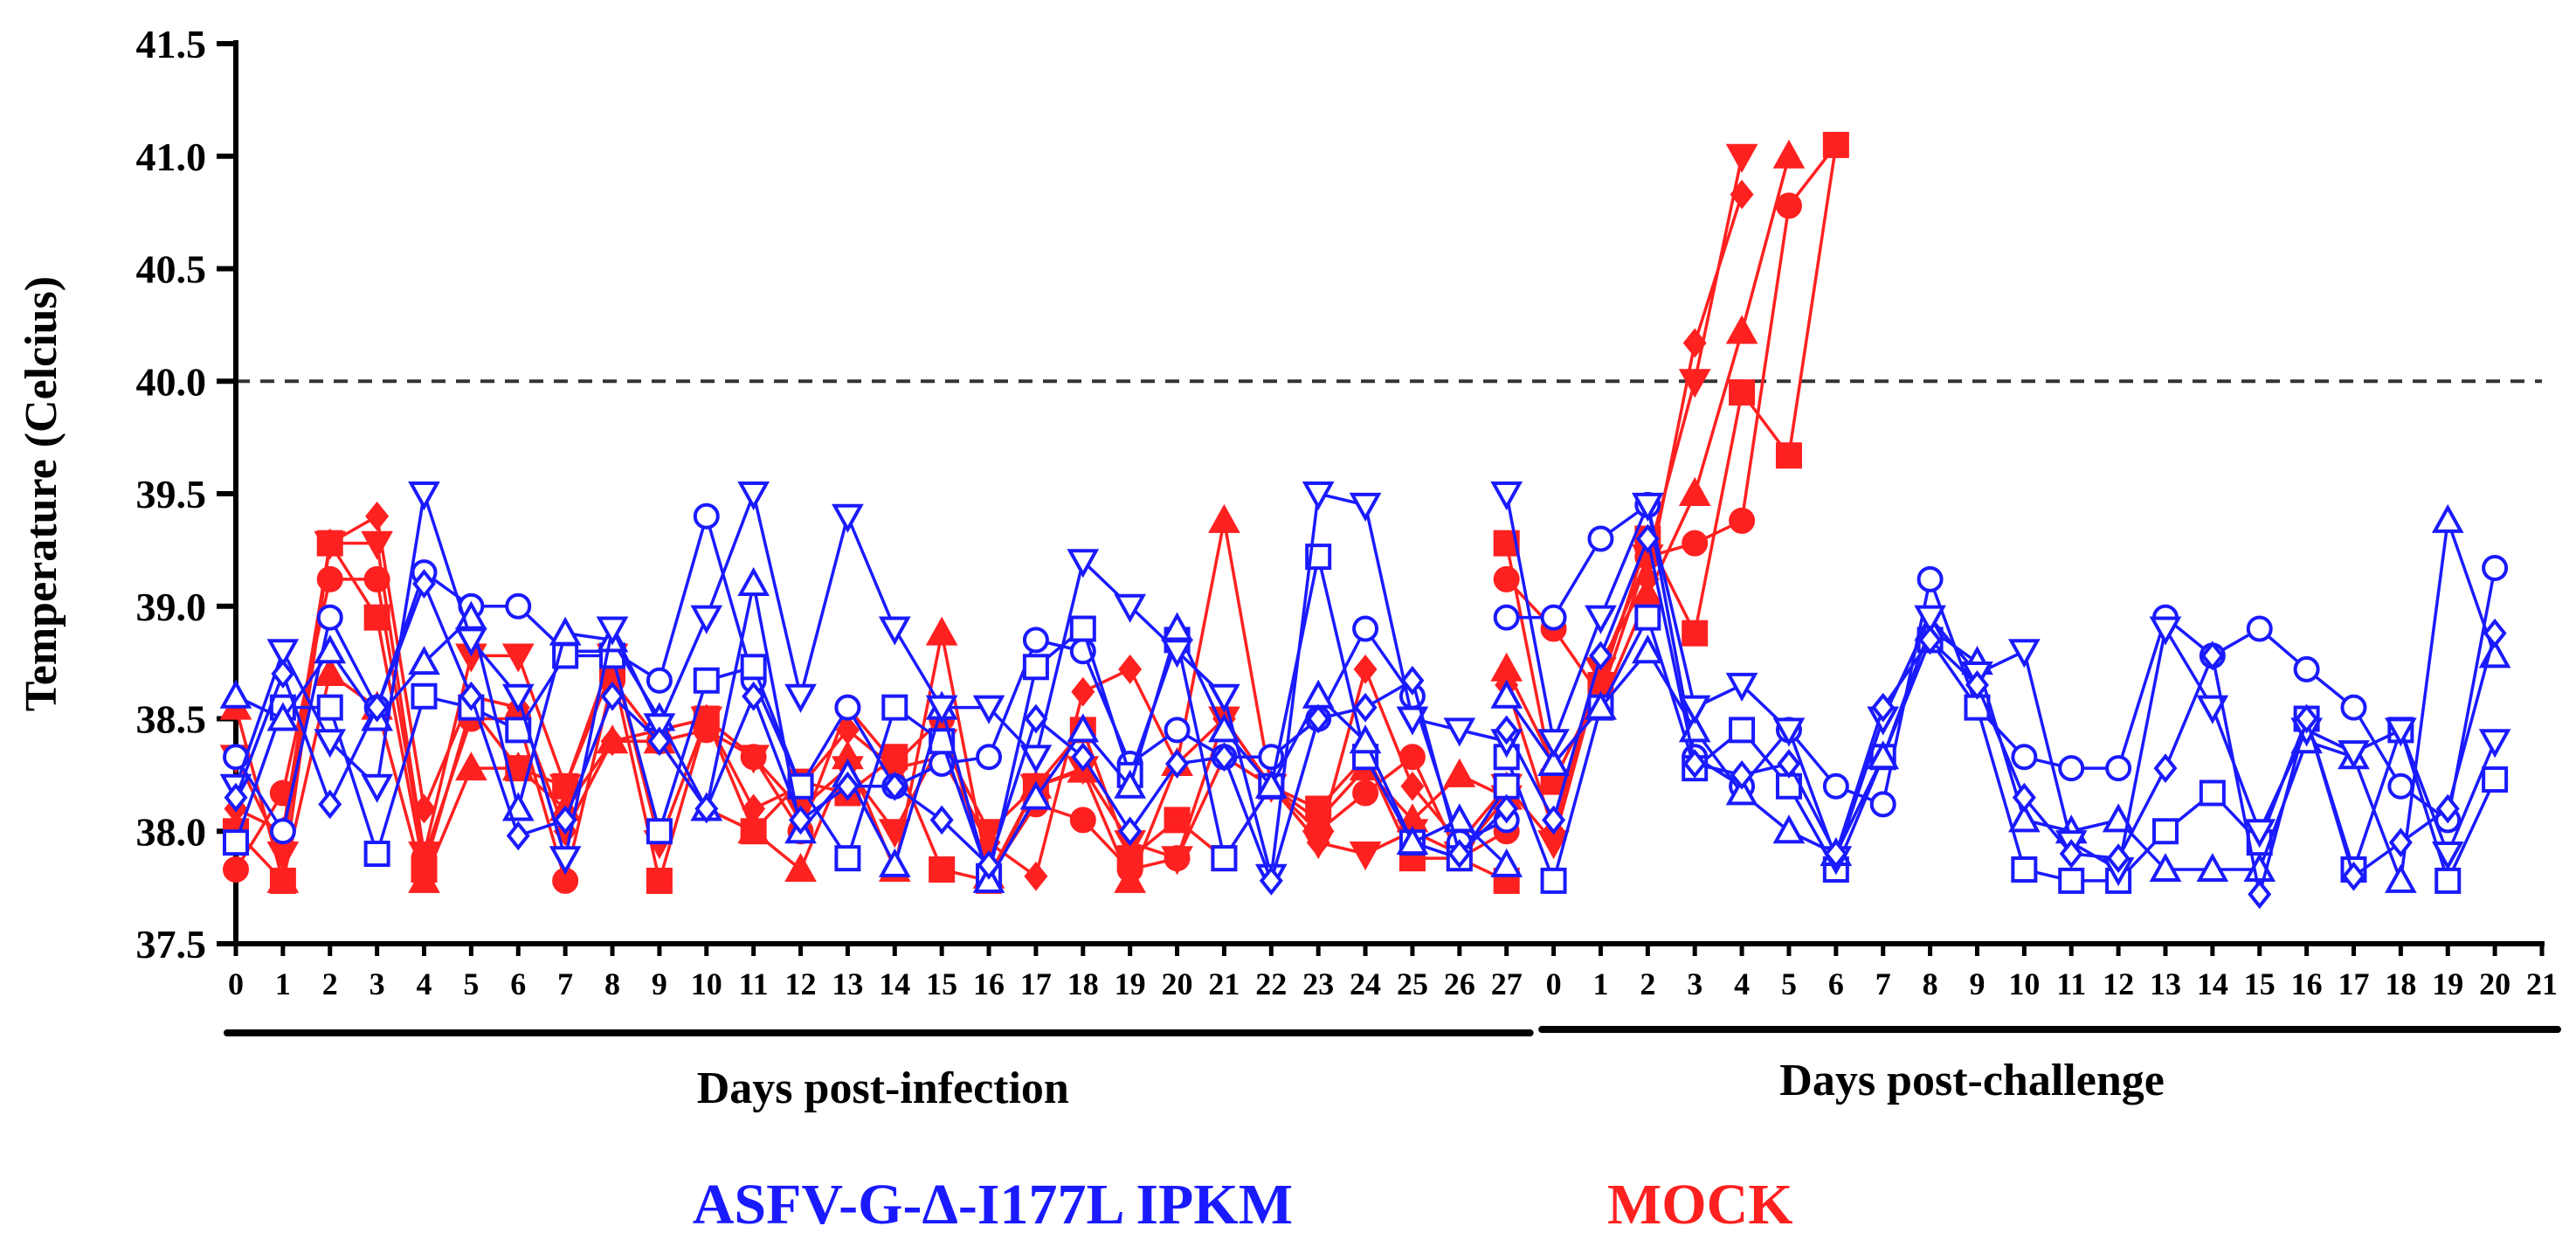 Image resolution: width=2576 pixels, height=1247 pixels. Describe the element at coordinates (2024, 983) in the screenshot. I see `x-tick-label: 10` at that location.